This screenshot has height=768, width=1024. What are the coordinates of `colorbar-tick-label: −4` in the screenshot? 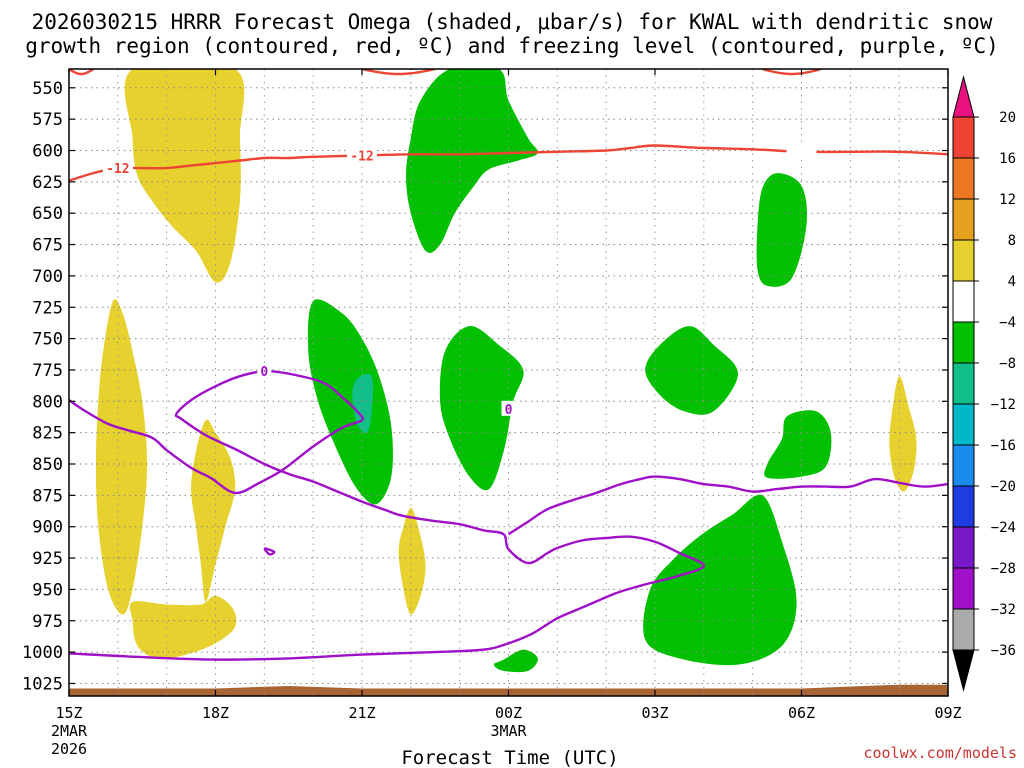 It's located at (1007, 323).